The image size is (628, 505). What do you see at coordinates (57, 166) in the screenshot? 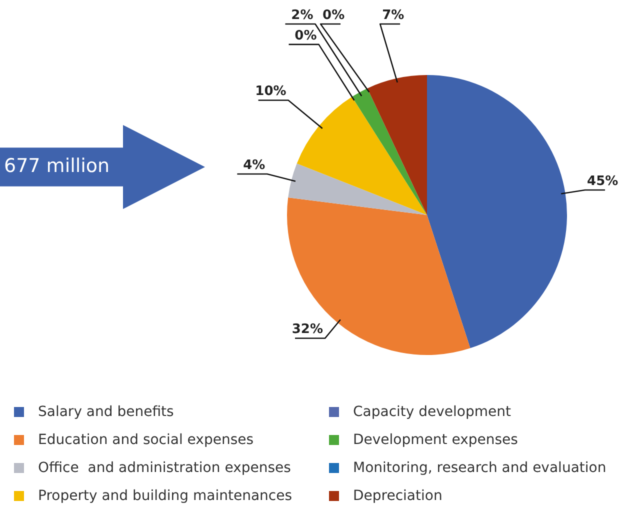
I see `text: 677 million` at bounding box center [57, 166].